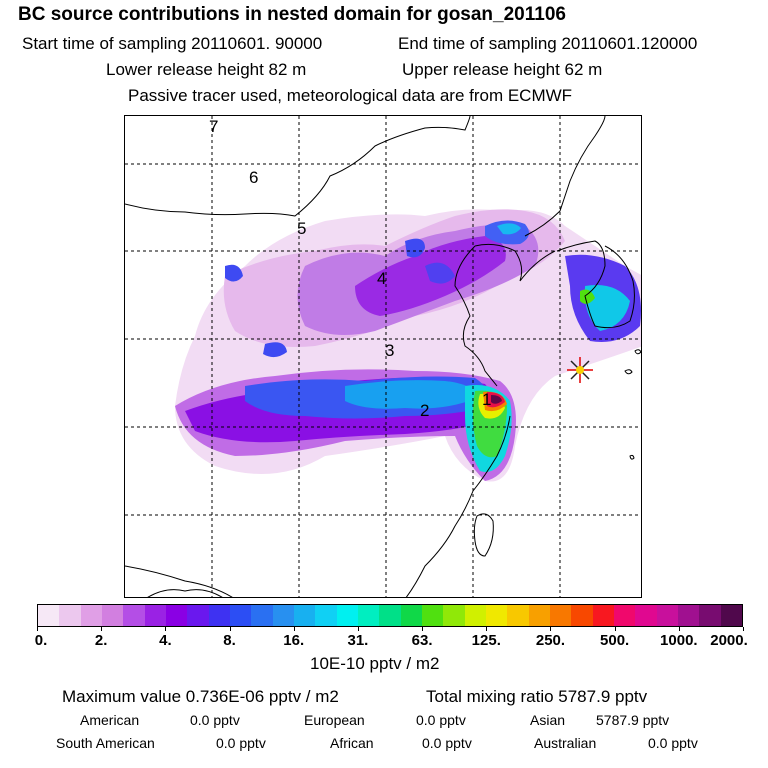  What do you see at coordinates (275, 350) in the screenshot?
I see `plume-blue-c2` at bounding box center [275, 350].